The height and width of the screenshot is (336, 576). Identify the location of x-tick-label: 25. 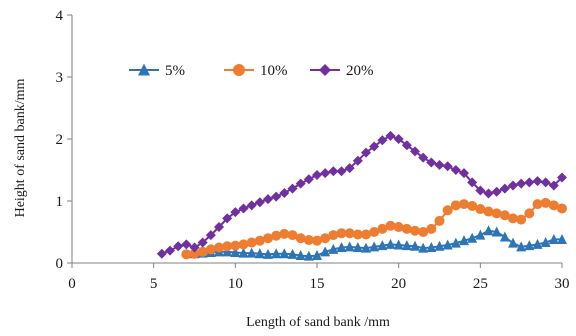
(480, 284).